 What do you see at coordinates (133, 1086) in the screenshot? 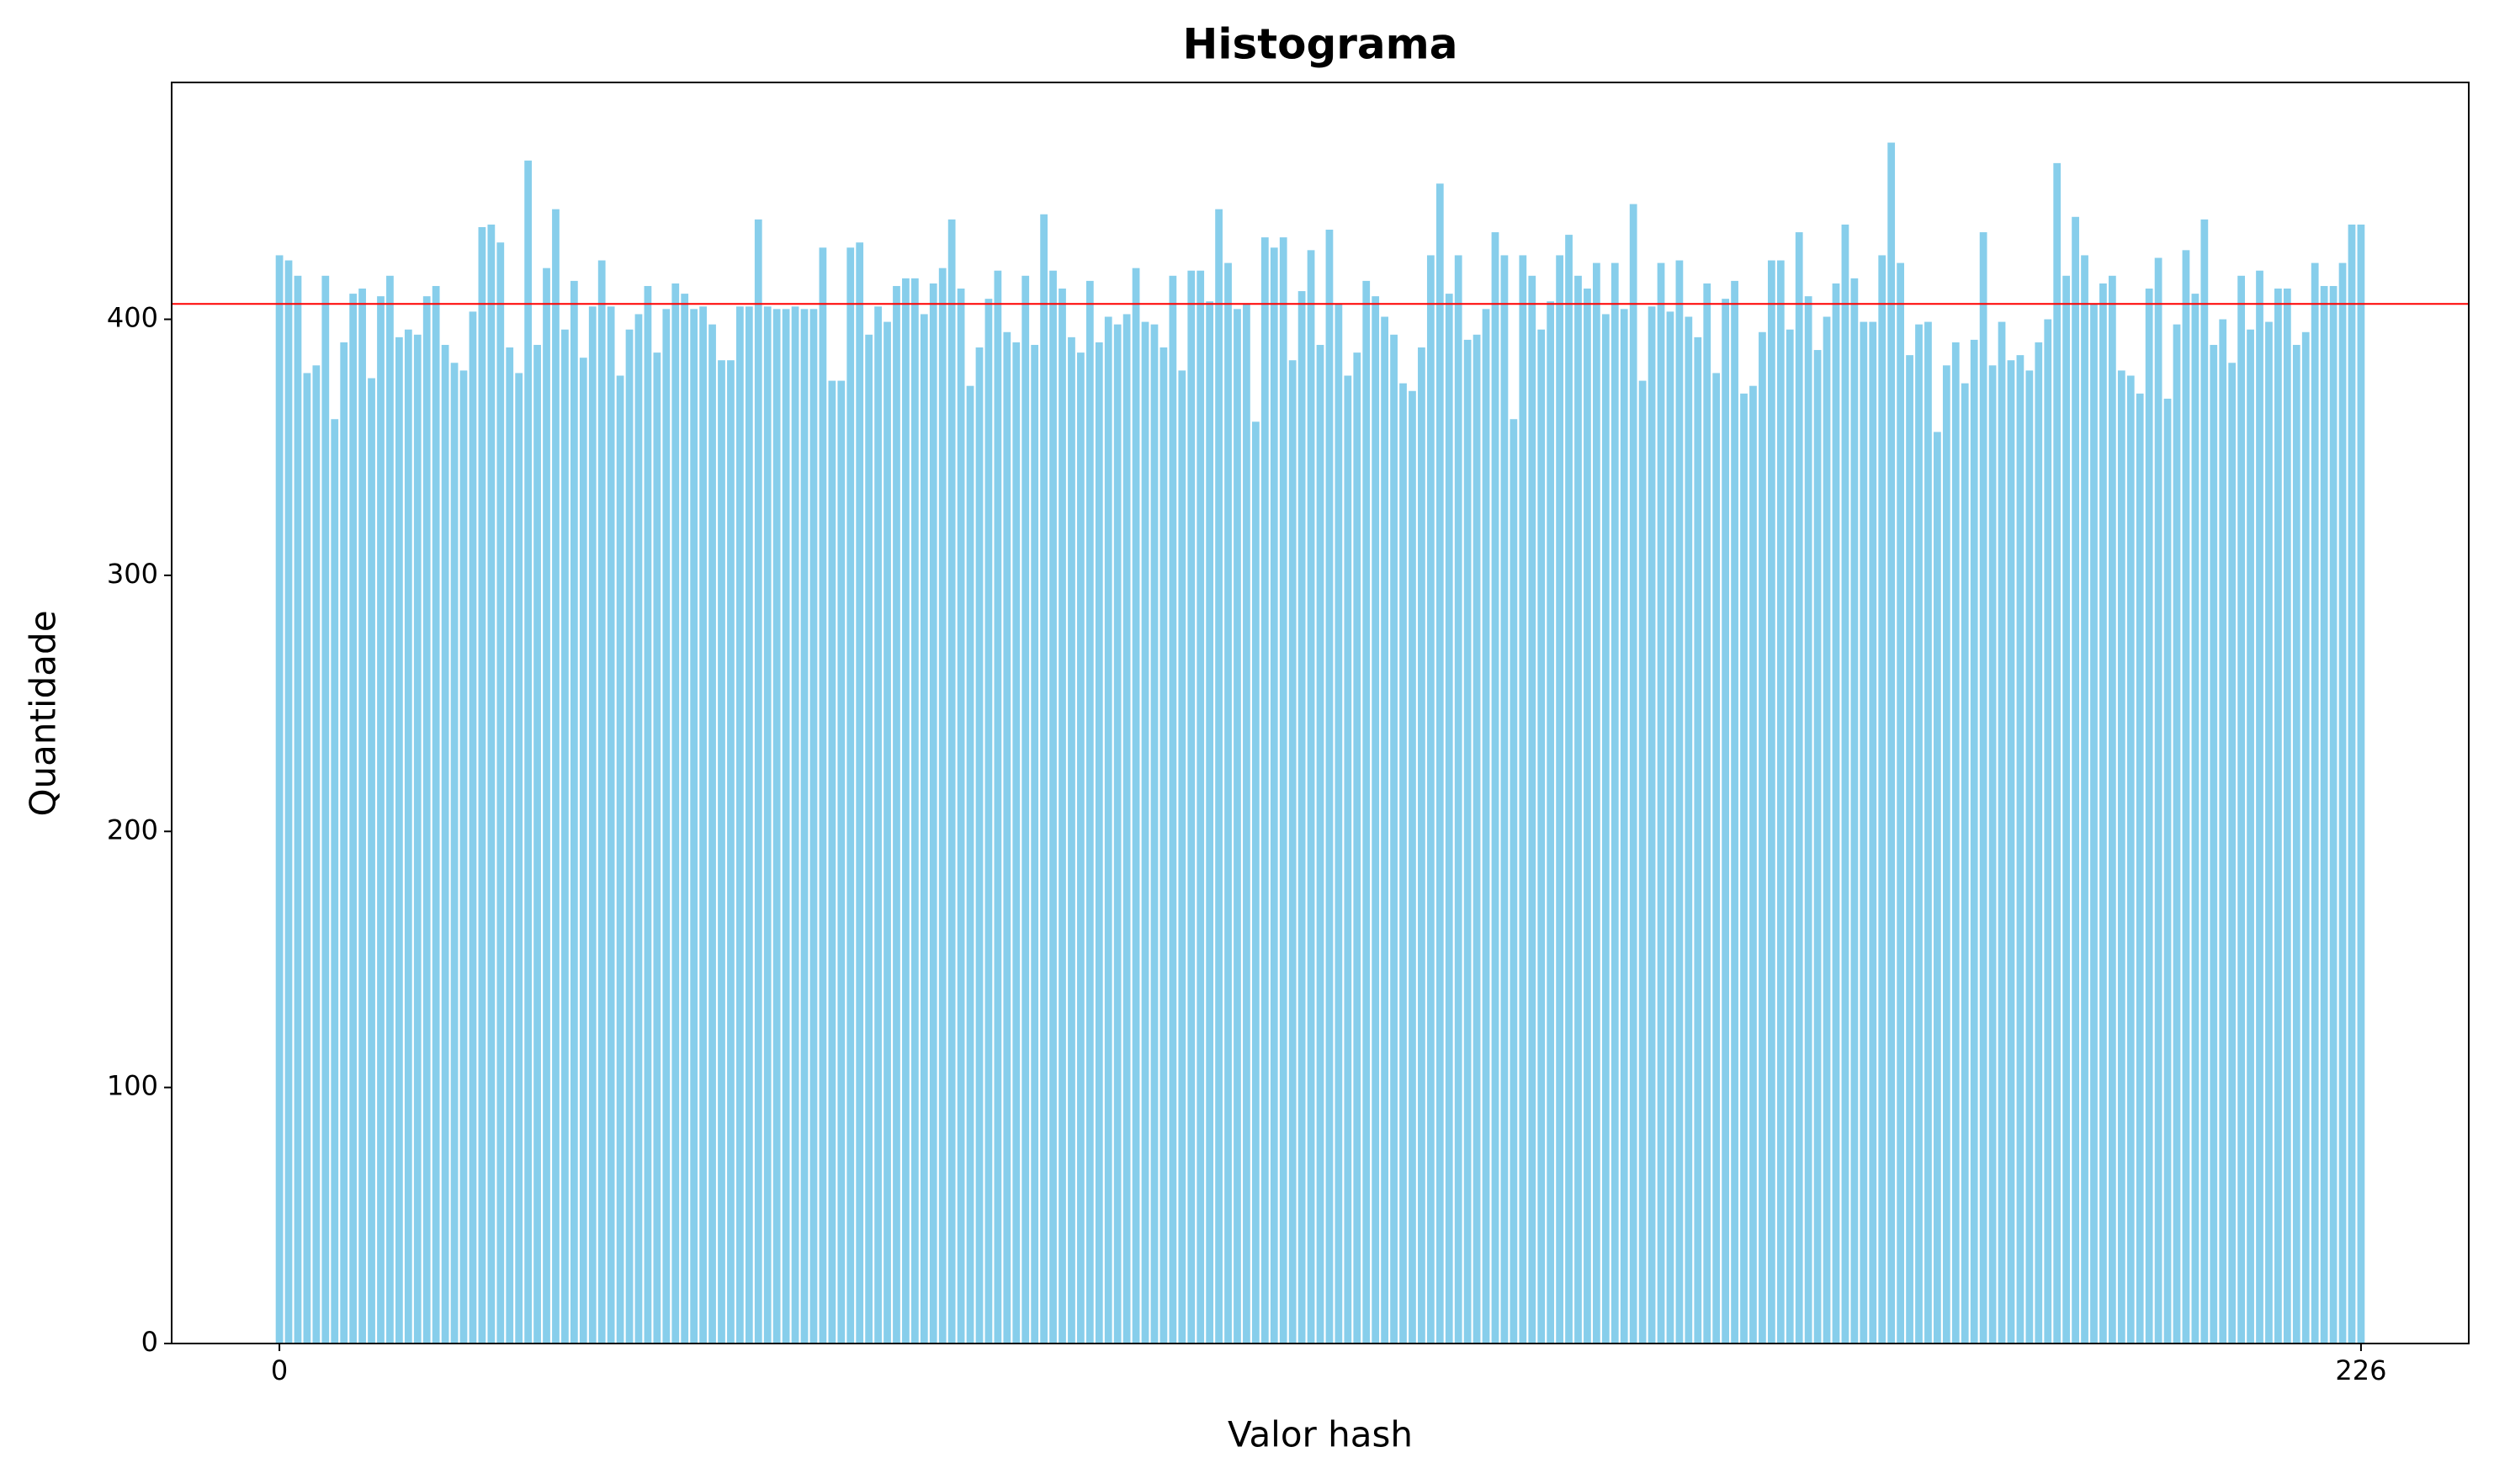
I see `y-tick-label: 100` at bounding box center [133, 1086].